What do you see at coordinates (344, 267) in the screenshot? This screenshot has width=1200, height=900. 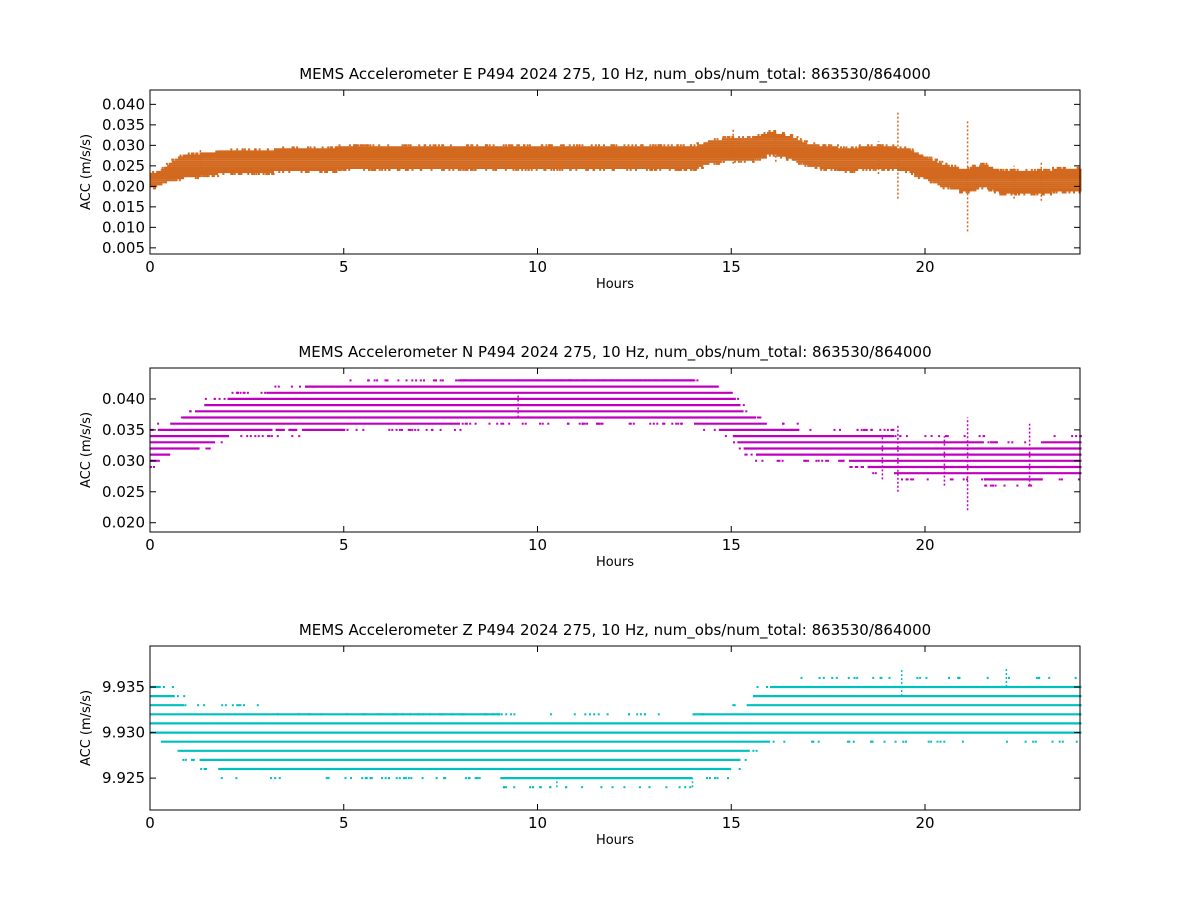 I see `east-xtick-label: 5` at bounding box center [344, 267].